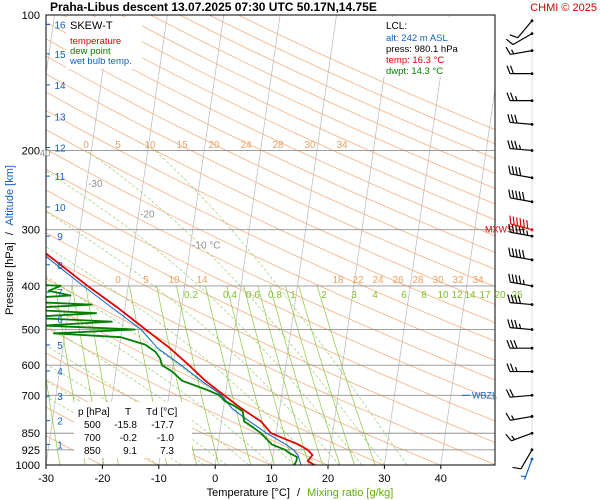 The image size is (600, 500). I want to click on table-cell: -17.7, so click(162, 425).